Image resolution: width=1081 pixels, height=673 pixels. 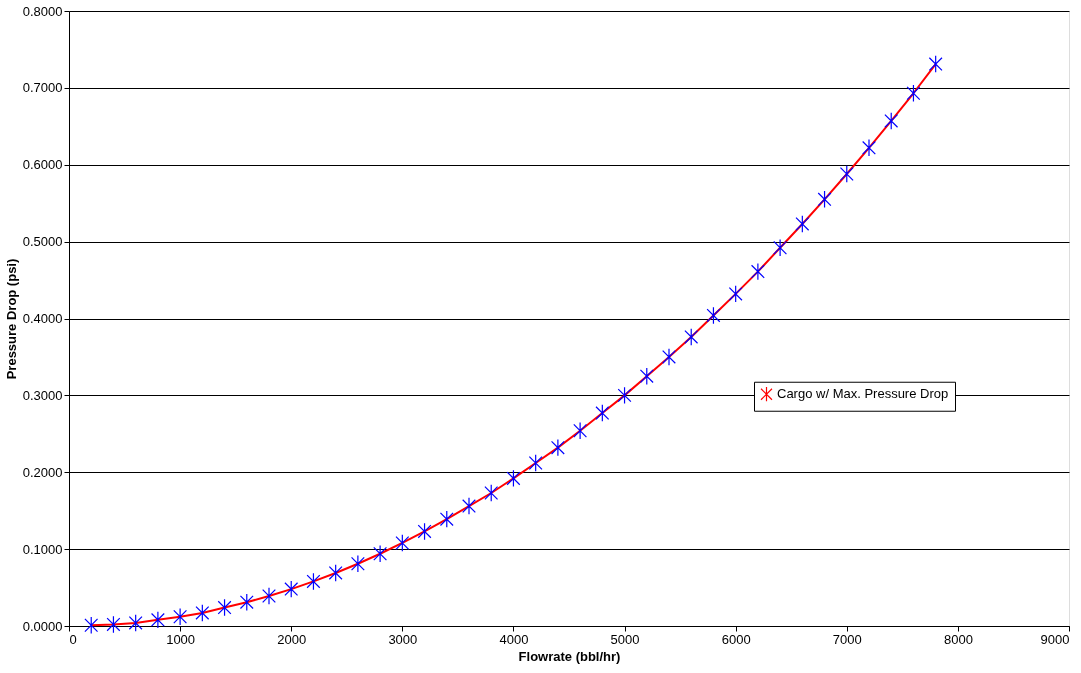 I want to click on y-tick-label: 0.5000, so click(x=42, y=242).